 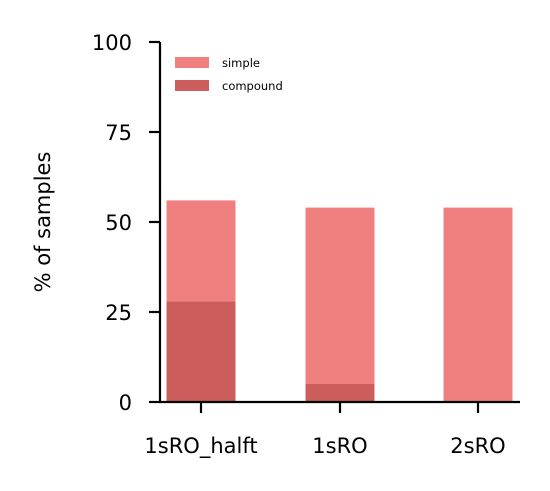 What do you see at coordinates (118, 223) in the screenshot?
I see `y-tick-label-2: 50` at bounding box center [118, 223].